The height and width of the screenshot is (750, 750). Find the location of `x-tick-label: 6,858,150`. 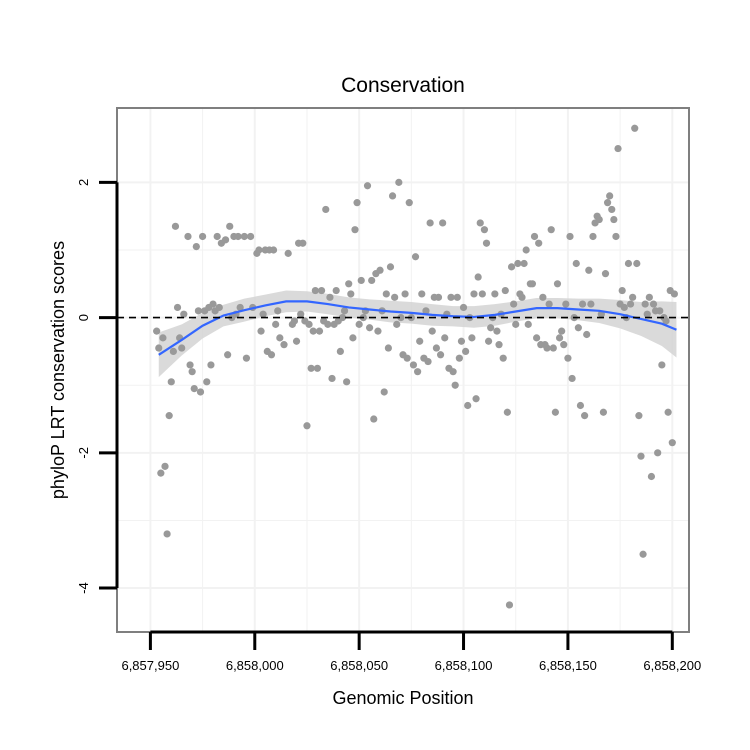

x-tick-label: 6,858,150 is located at coordinates (568, 665).